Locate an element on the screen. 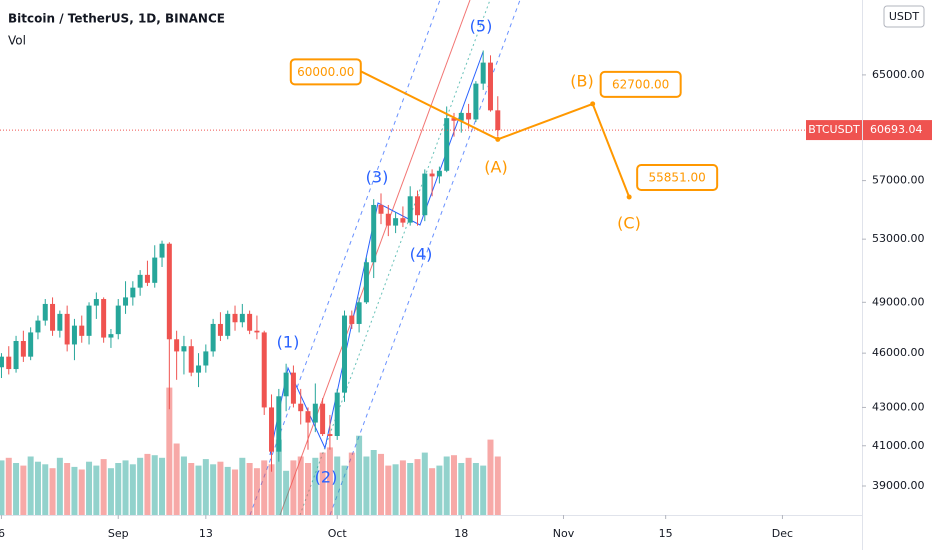  x-tick-label: Dec is located at coordinates (782, 533).